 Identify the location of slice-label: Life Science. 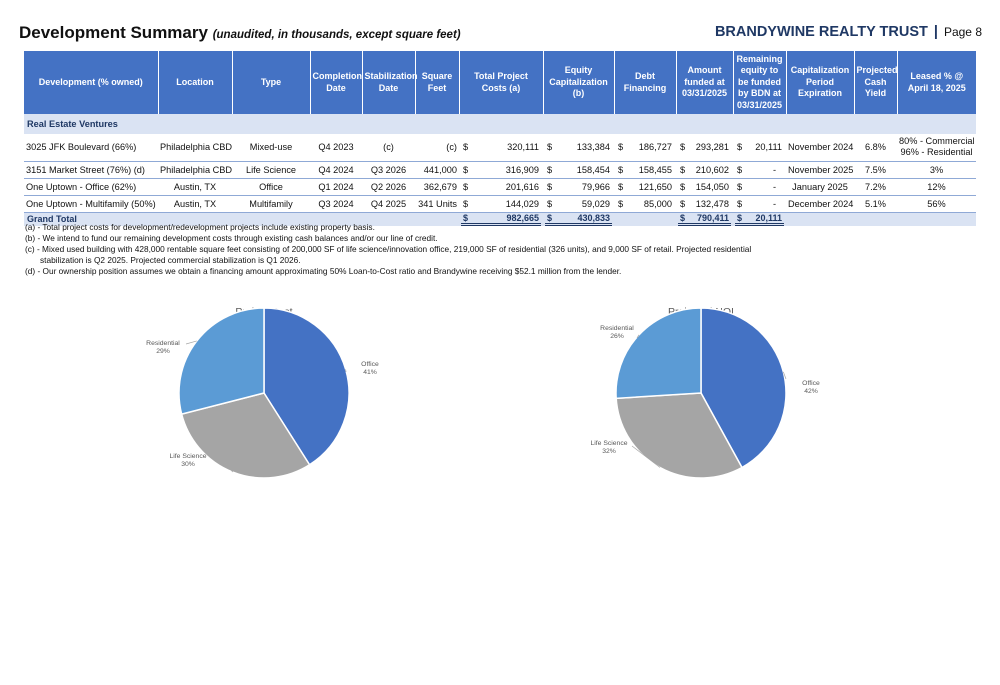
(608, 443).